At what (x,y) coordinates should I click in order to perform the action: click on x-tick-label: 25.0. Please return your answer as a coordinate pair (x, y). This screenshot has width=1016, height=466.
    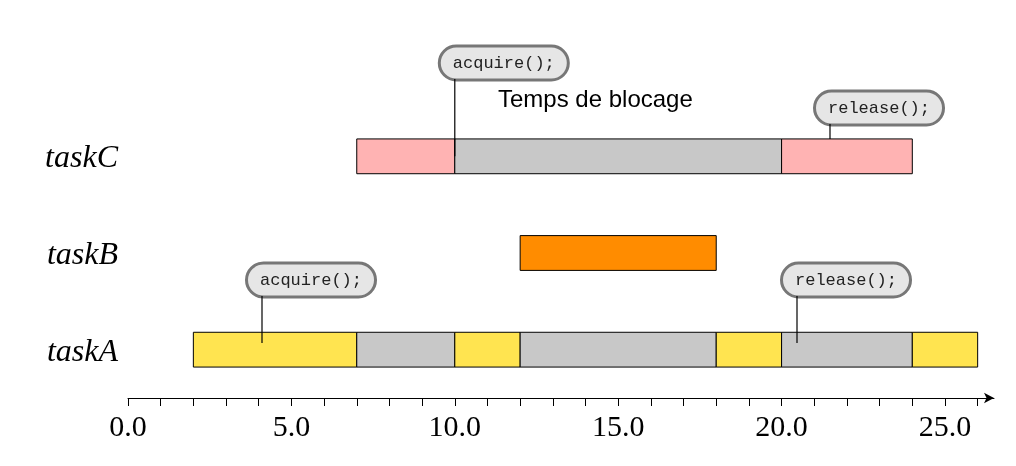
    Looking at the image, I should click on (945, 425).